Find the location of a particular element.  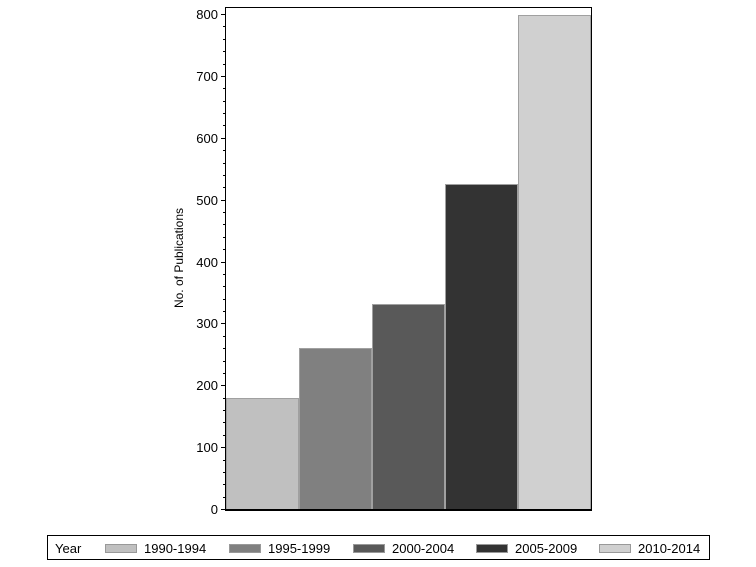

legend-label: 2010-2014 is located at coordinates (669, 548).